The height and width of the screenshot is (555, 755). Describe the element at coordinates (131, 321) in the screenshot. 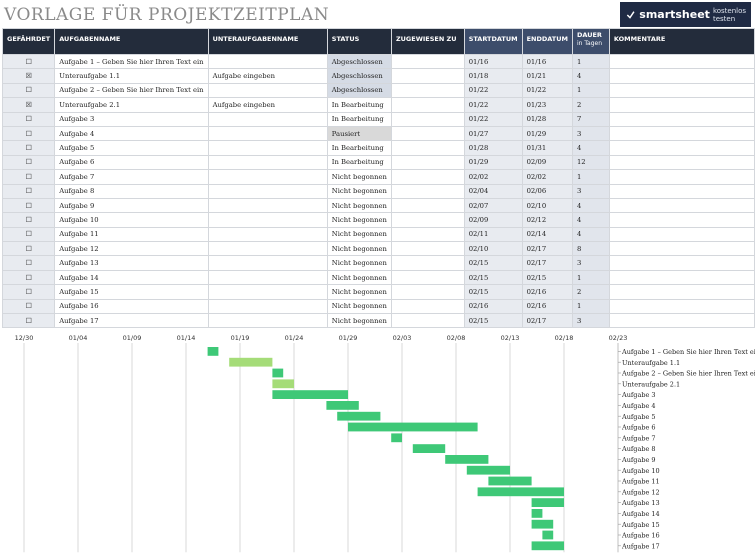

I see `task-name-cell: Aufgabe 17` at that location.